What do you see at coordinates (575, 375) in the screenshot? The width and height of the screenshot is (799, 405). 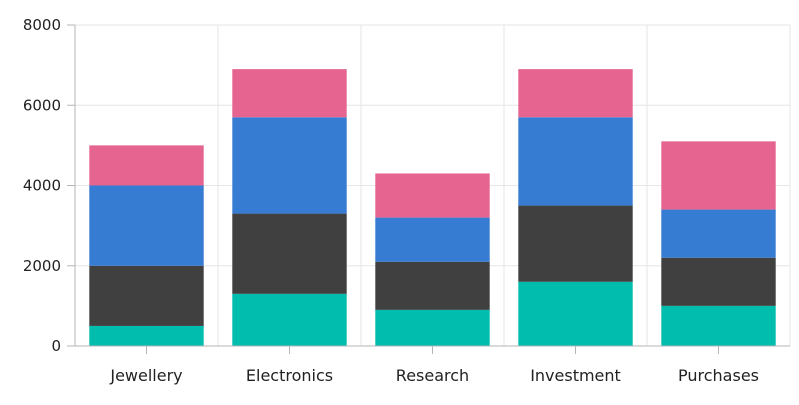 I see `x-category-label: Investment` at bounding box center [575, 375].